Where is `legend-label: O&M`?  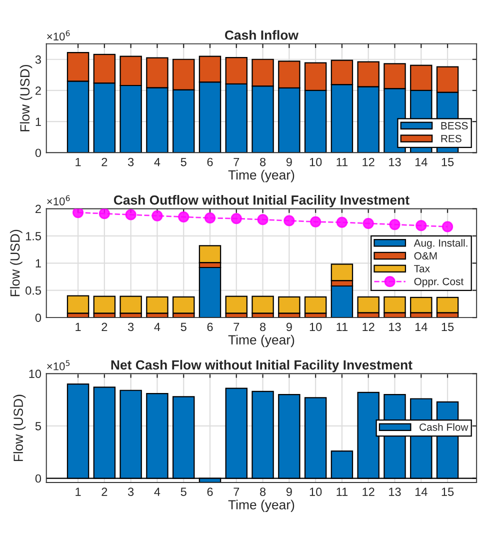 legend-label: O&M is located at coordinates (425, 256).